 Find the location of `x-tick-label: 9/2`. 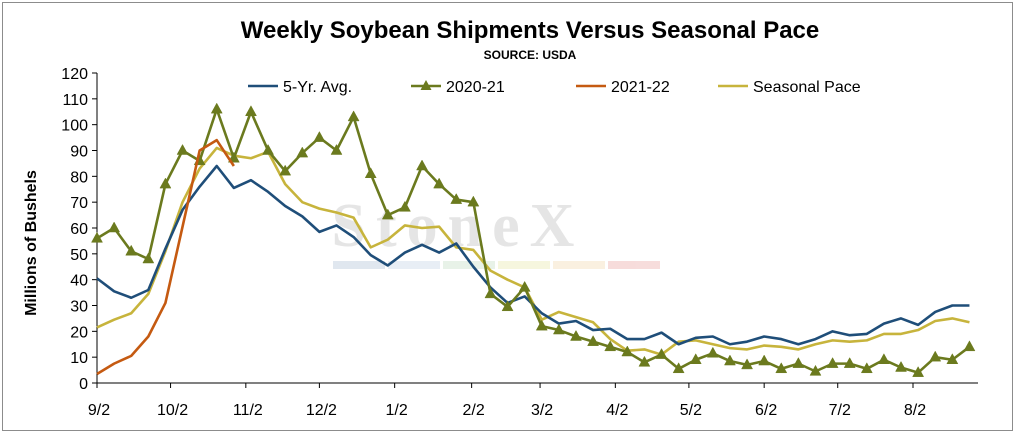

x-tick-label: 9/2 is located at coordinates (99, 410).